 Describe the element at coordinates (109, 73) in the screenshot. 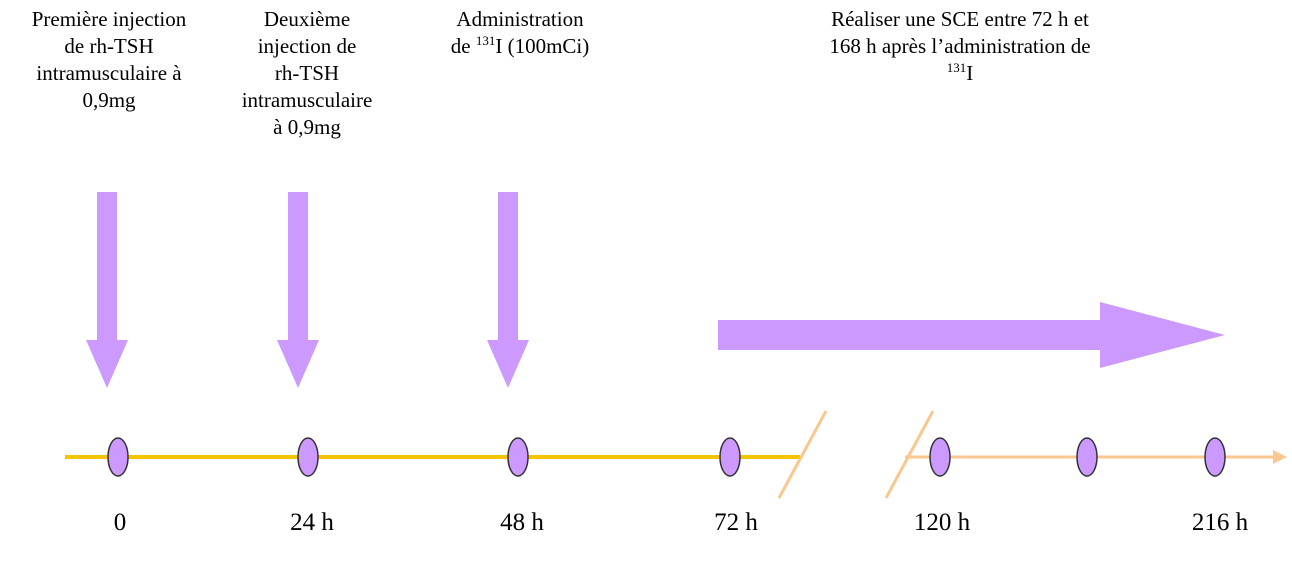

I see `caption-line: intramusculaire à` at that location.